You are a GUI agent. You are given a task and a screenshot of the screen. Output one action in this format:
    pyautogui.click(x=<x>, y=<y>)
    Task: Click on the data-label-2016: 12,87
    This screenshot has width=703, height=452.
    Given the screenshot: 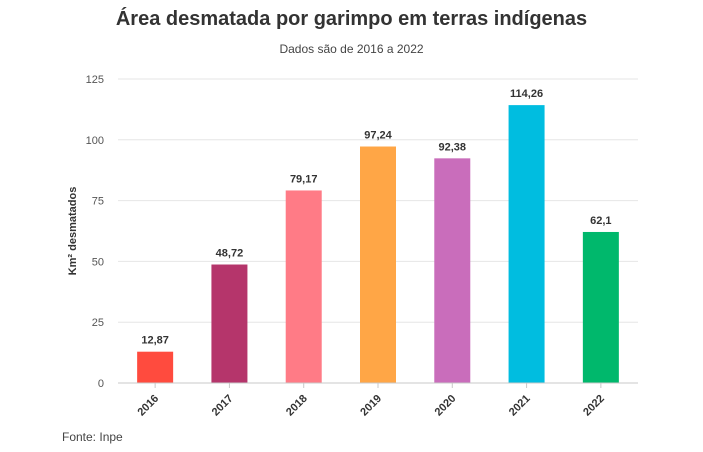 What is the action you would take?
    pyautogui.click(x=155, y=341)
    